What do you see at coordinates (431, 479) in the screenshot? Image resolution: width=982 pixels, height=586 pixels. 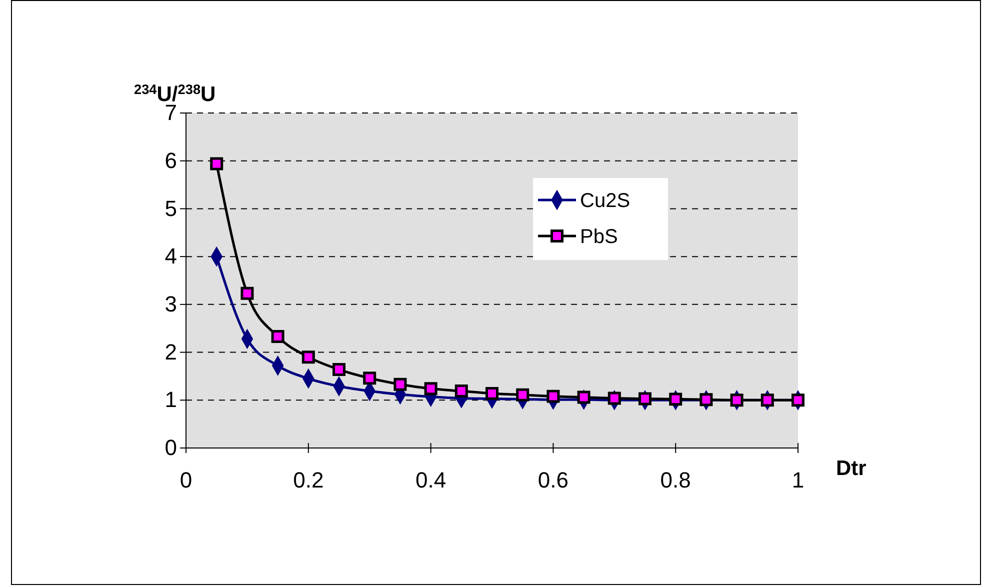 I see `x-tick-label: 0.4` at bounding box center [431, 479].